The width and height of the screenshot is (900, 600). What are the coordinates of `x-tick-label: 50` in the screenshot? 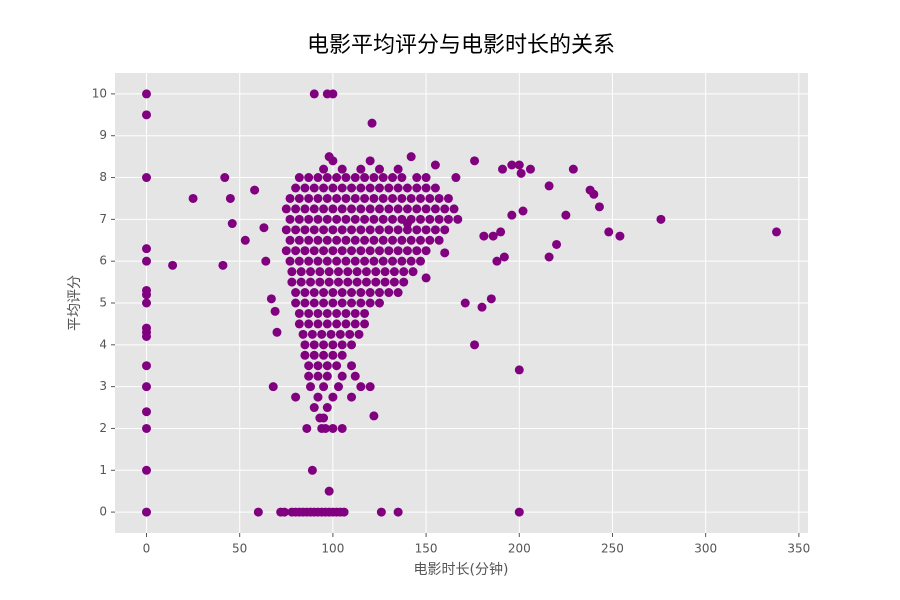 It's located at (239, 549).